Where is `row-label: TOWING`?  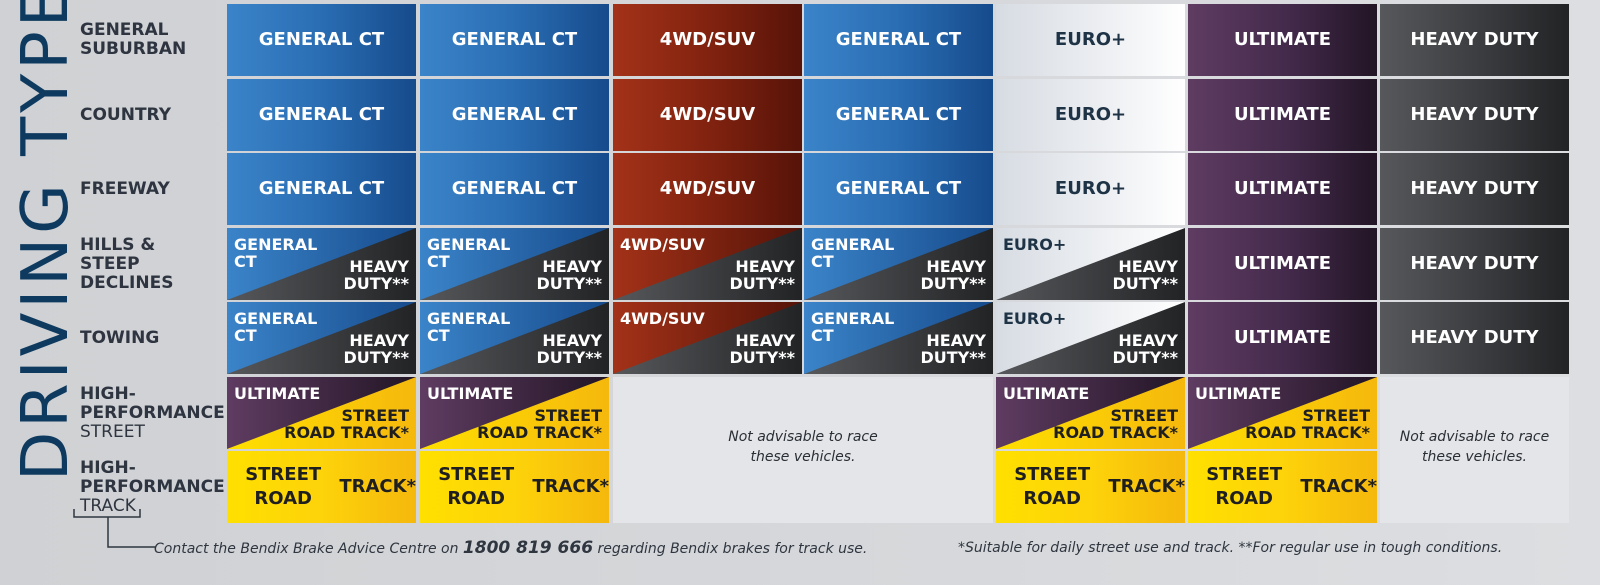
row-label: TOWING is located at coordinates (152, 338).